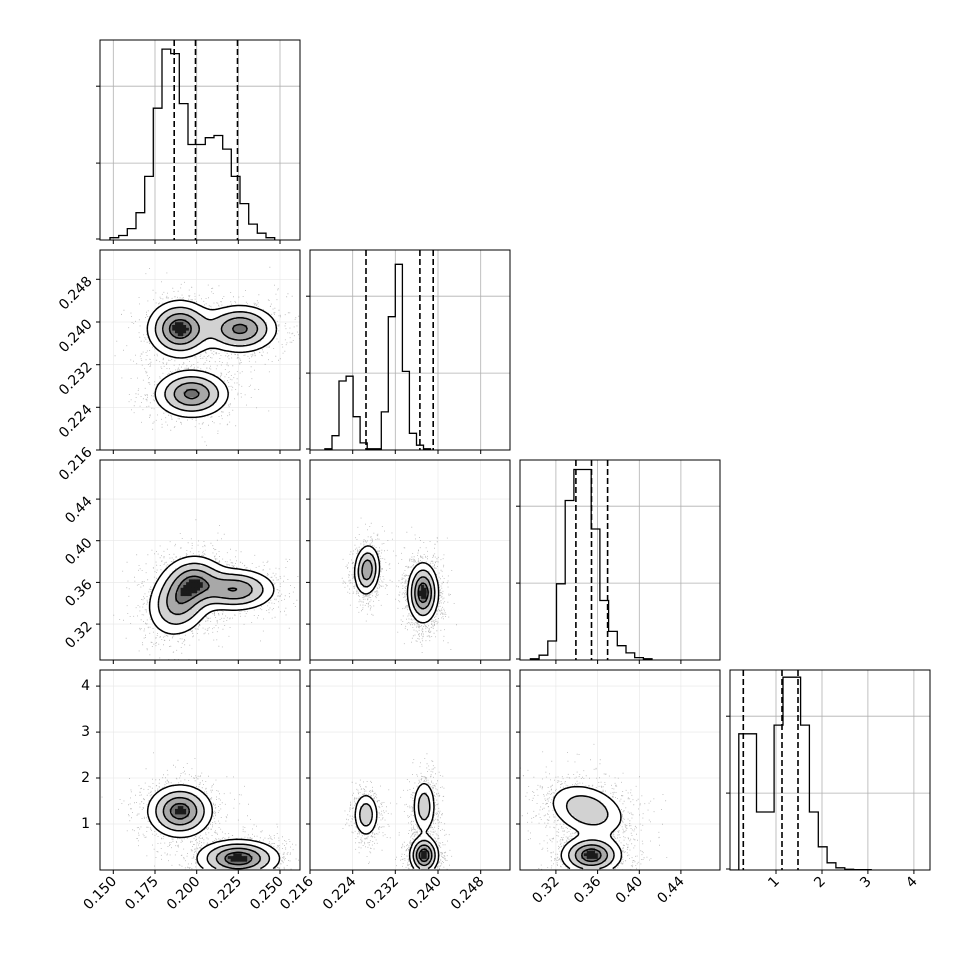  Describe the element at coordinates (208, 359) in the screenshot. I see `contour-line` at that location.